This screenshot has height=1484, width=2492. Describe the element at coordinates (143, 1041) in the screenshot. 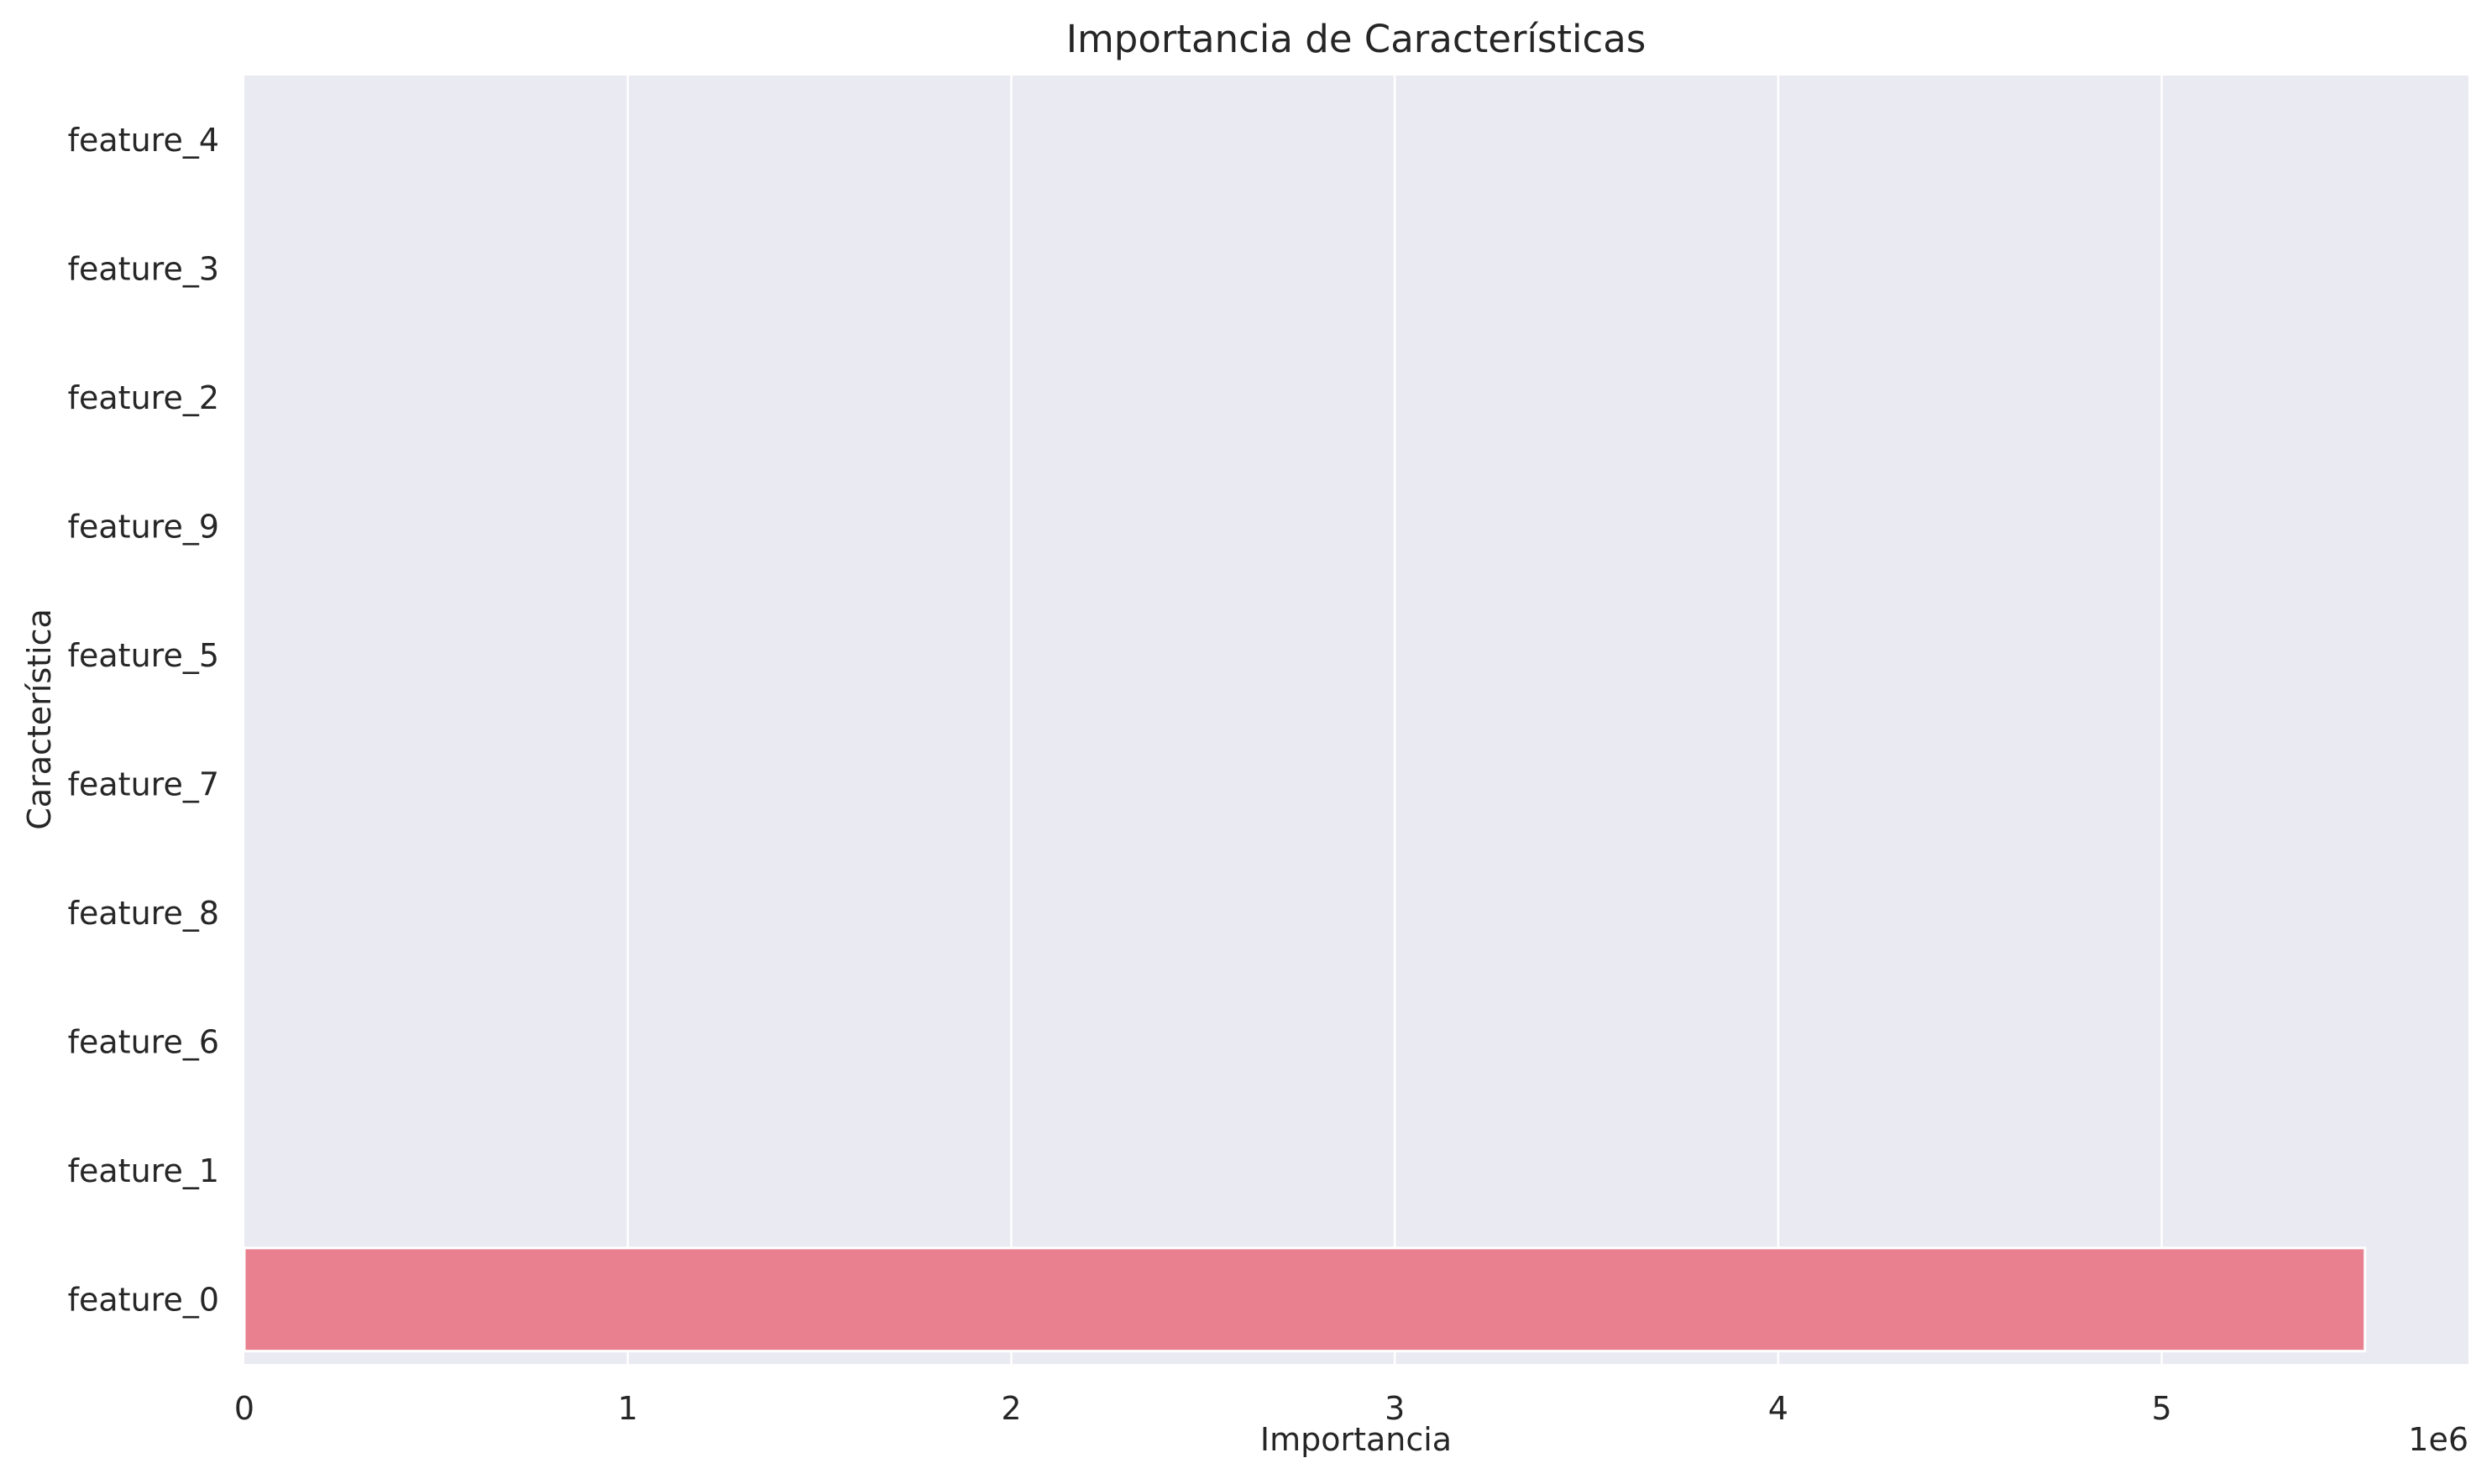

I see `y-tick-label-feature_6: feature_6` at that location.